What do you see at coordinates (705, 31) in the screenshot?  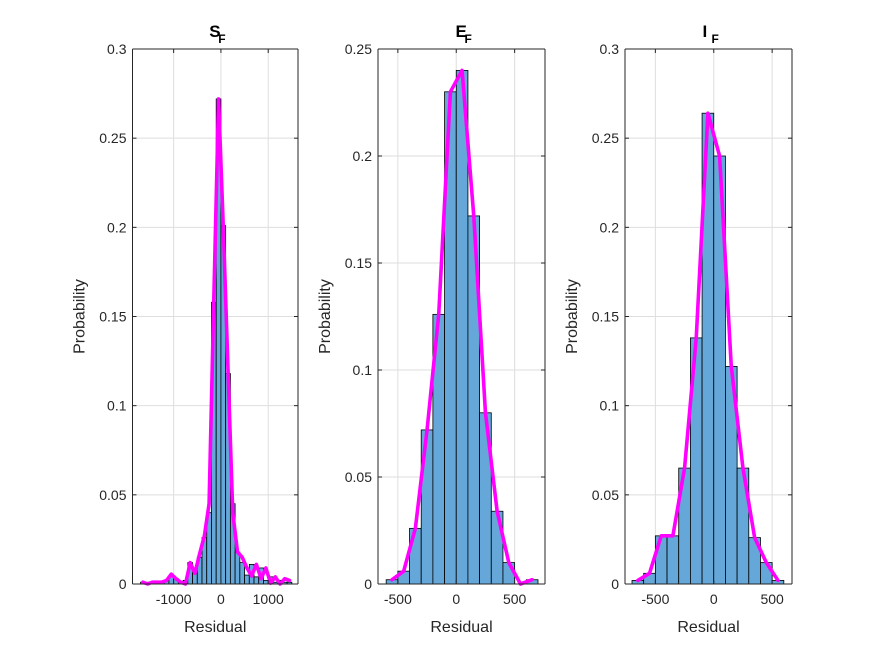 I see `subplot-title: I` at bounding box center [705, 31].